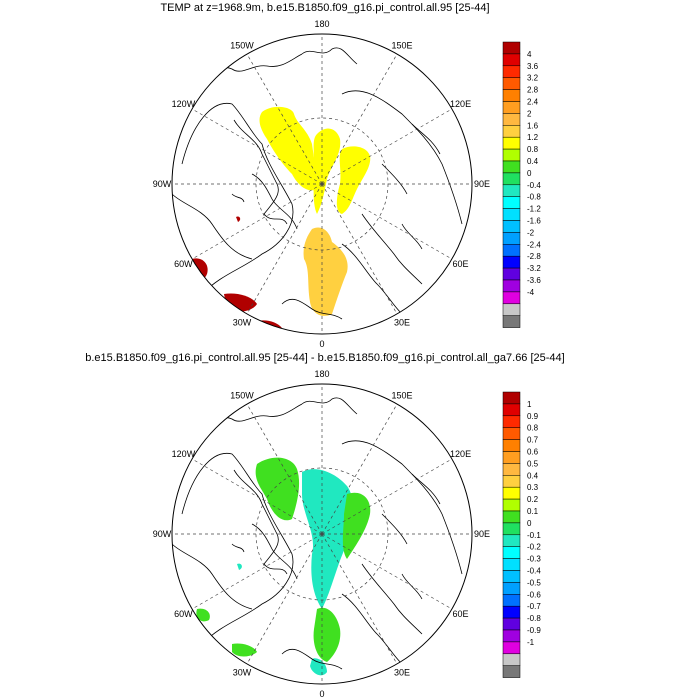  Describe the element at coordinates (534, 280) in the screenshot. I see `colorbar-label: -3.6` at that location.